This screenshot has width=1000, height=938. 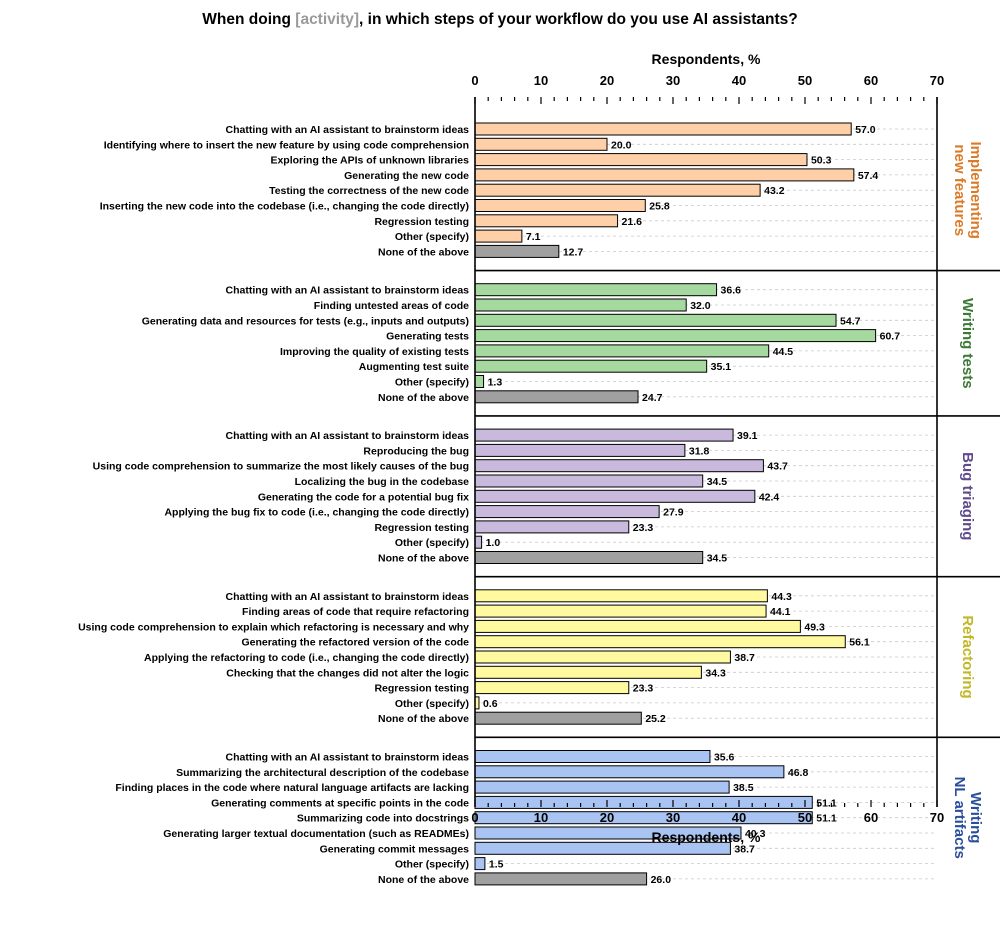 I want to click on value-label: 49.3, so click(x=814, y=627).